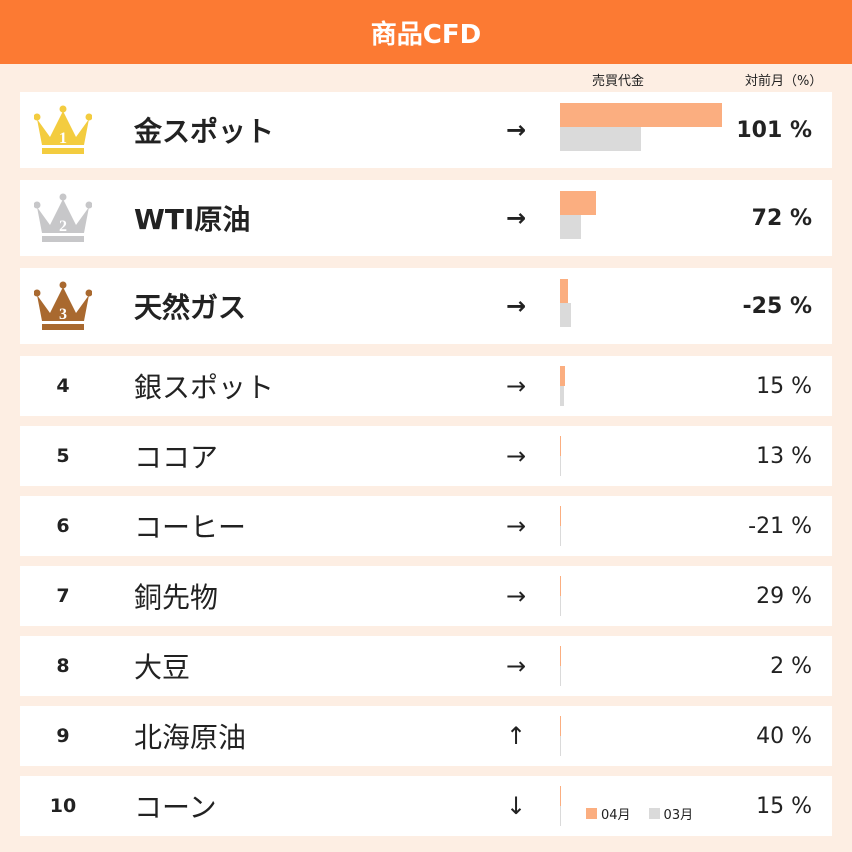 This screenshot has width=852, height=852. I want to click on rank-cell: 6, so click(63, 526).